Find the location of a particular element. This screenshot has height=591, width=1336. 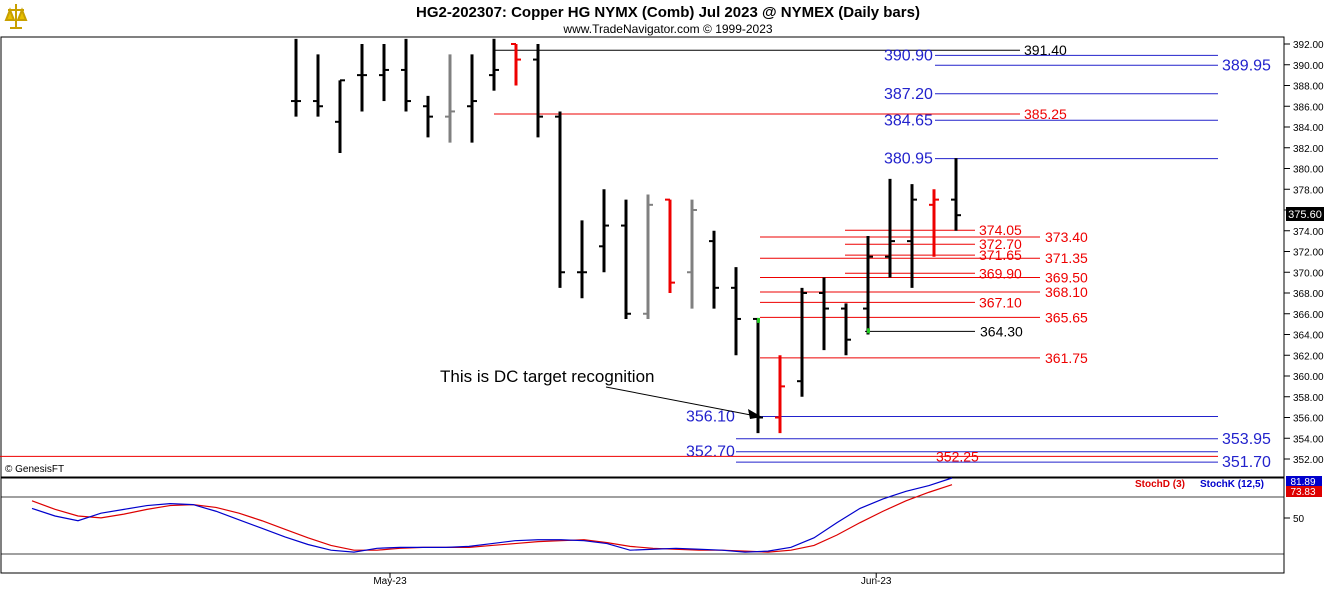

last-price-label: 375.60 is located at coordinates (1305, 215).